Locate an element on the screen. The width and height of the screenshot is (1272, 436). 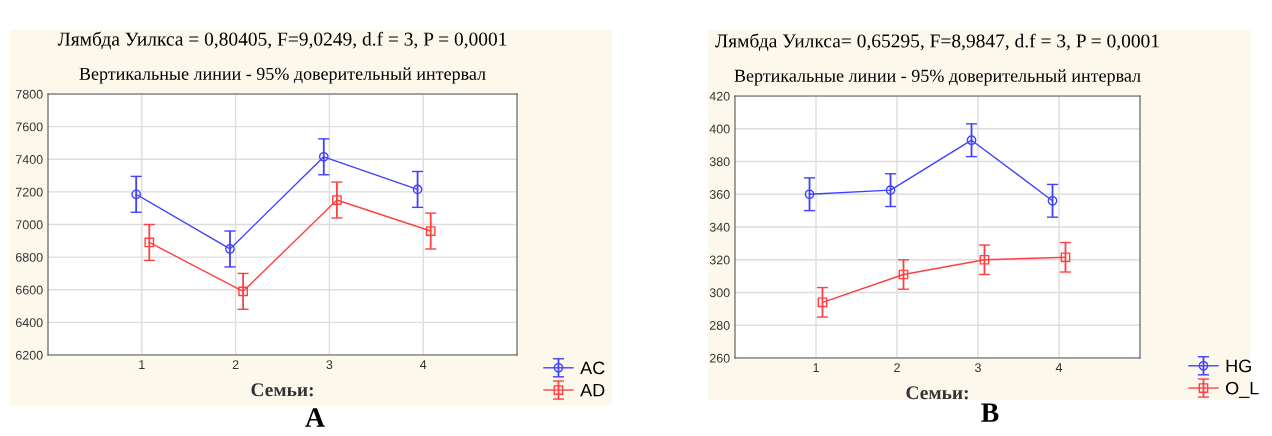
legend-label: AD is located at coordinates (592, 390).